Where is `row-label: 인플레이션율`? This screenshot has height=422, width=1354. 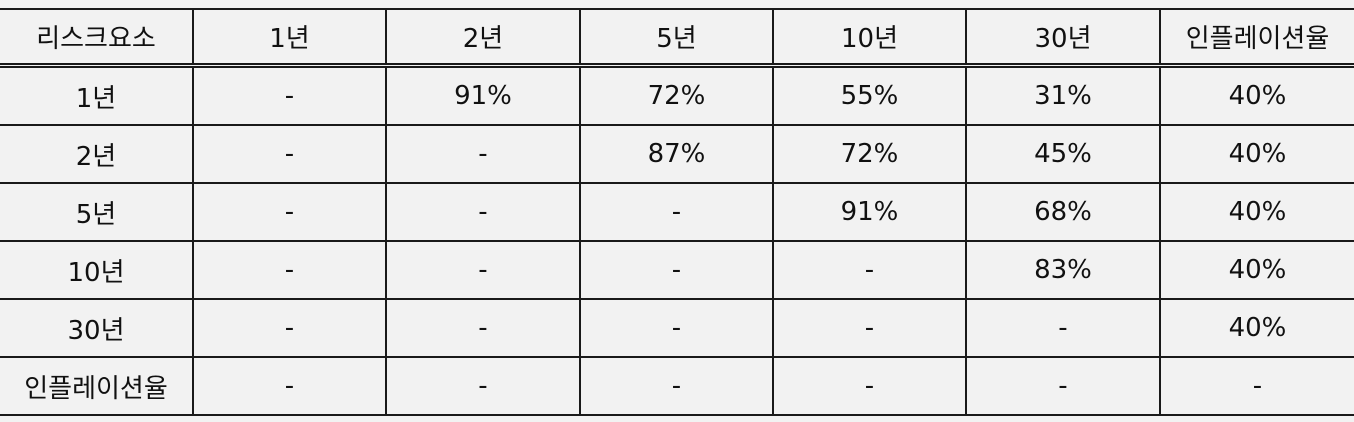 row-label: 인플레이션율 is located at coordinates (97, 386).